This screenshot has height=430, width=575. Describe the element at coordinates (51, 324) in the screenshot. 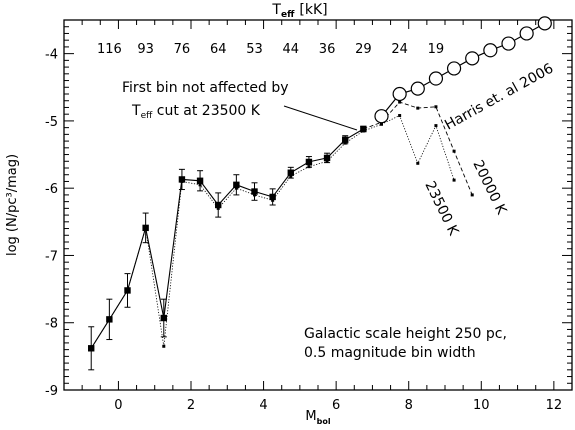

I see `y-tick-label: -8` at that location.